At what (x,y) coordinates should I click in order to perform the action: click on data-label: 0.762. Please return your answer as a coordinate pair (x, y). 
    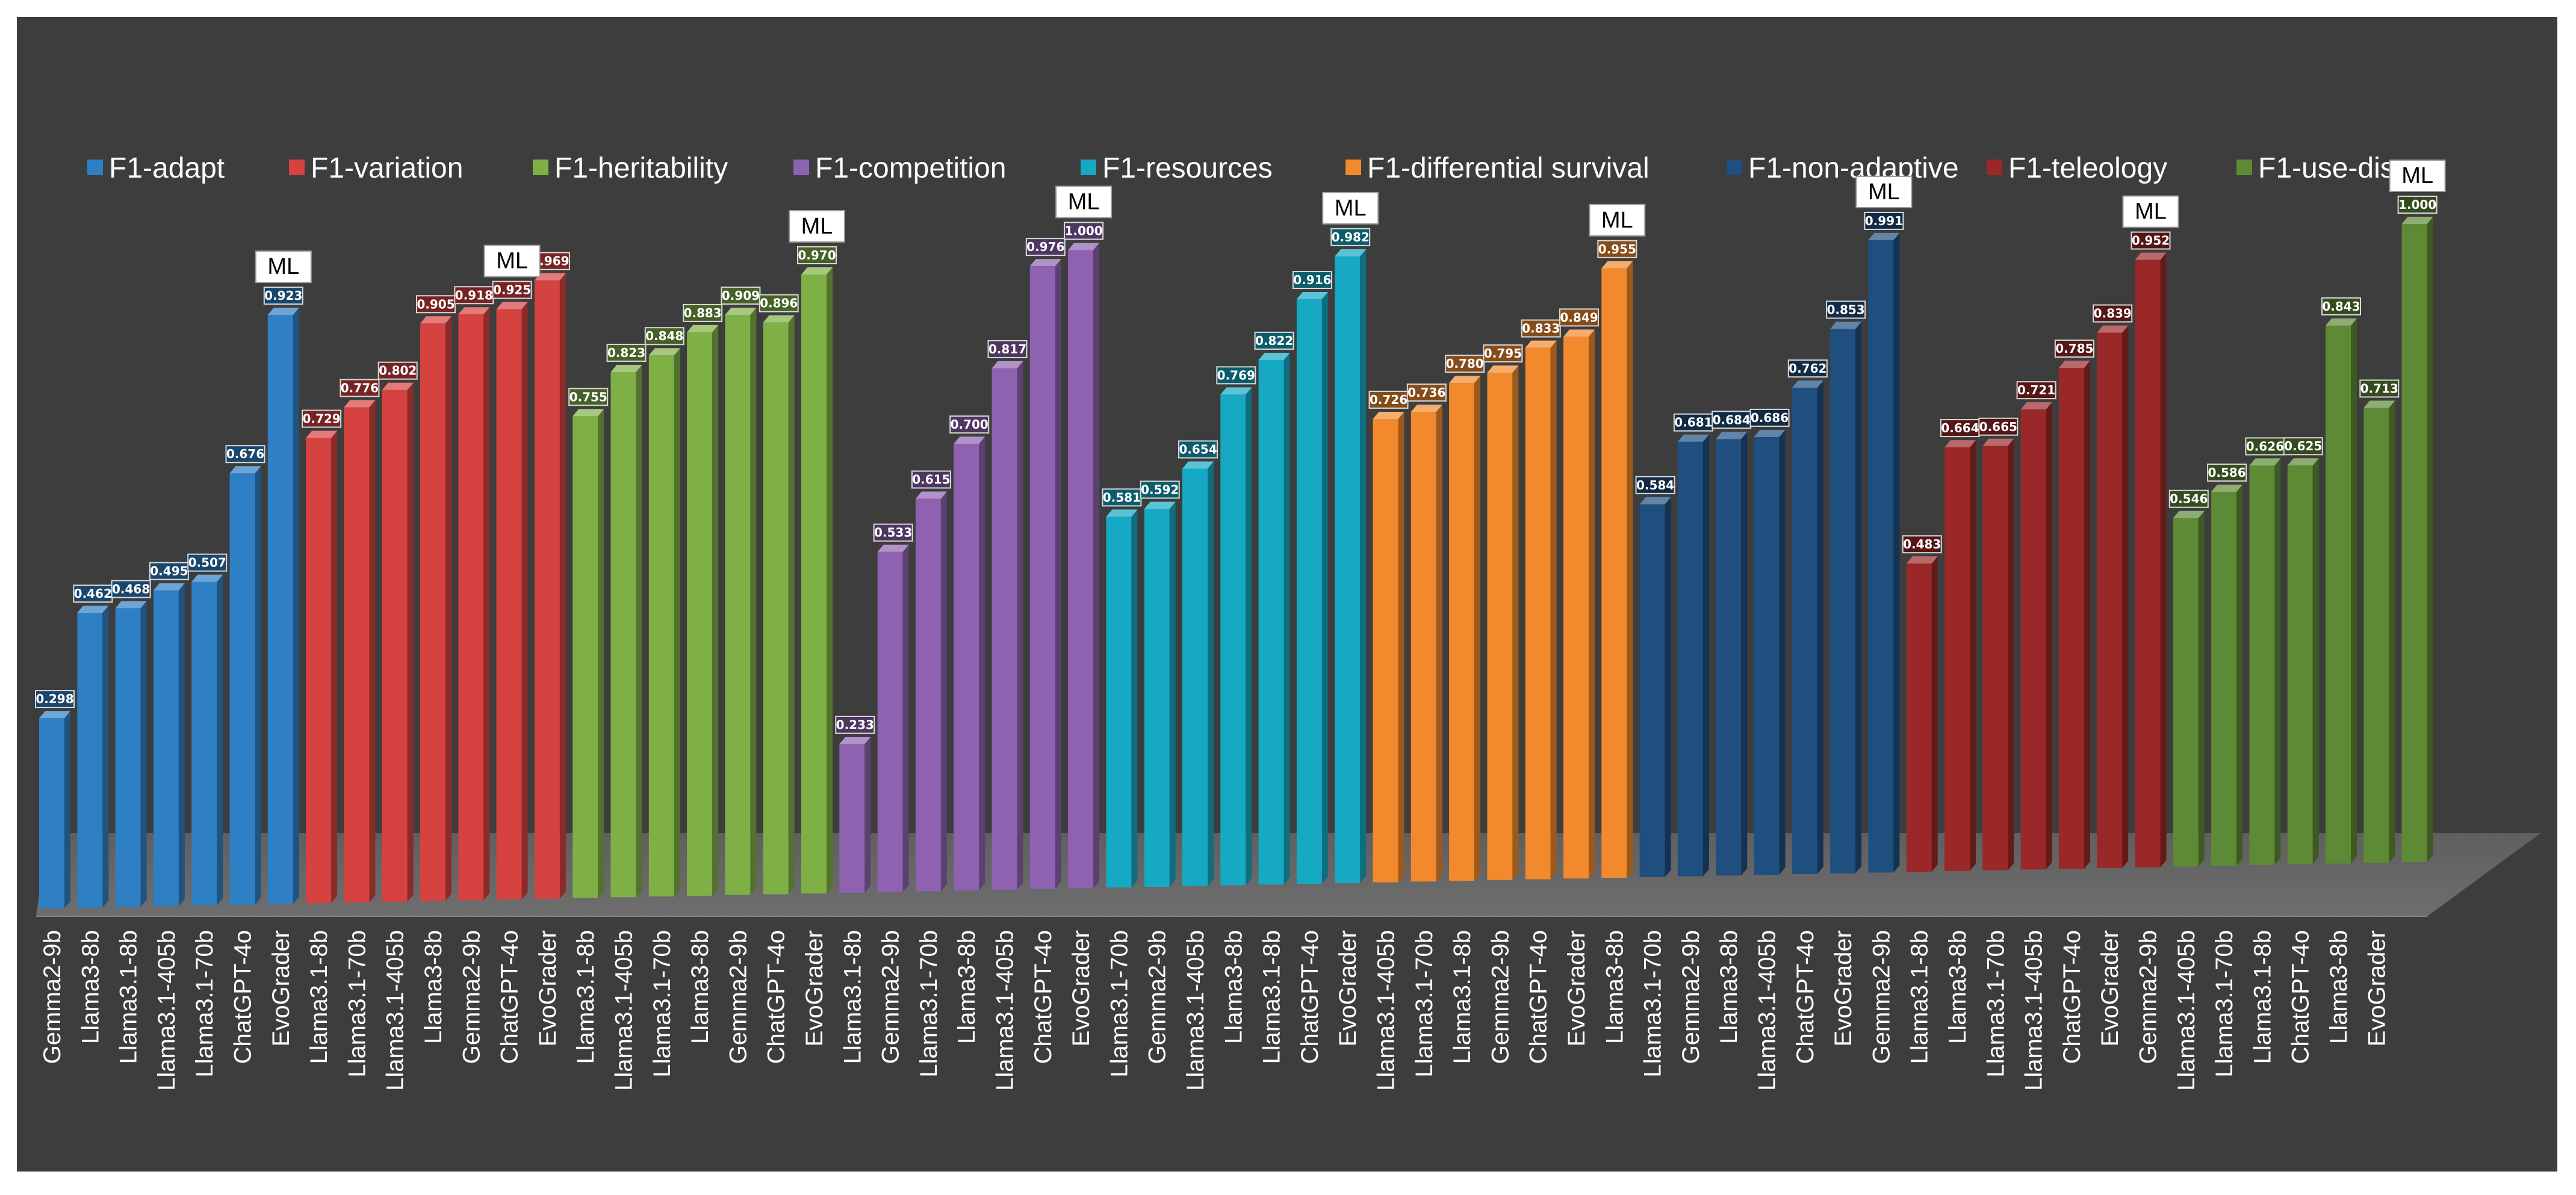
    Looking at the image, I should click on (1807, 368).